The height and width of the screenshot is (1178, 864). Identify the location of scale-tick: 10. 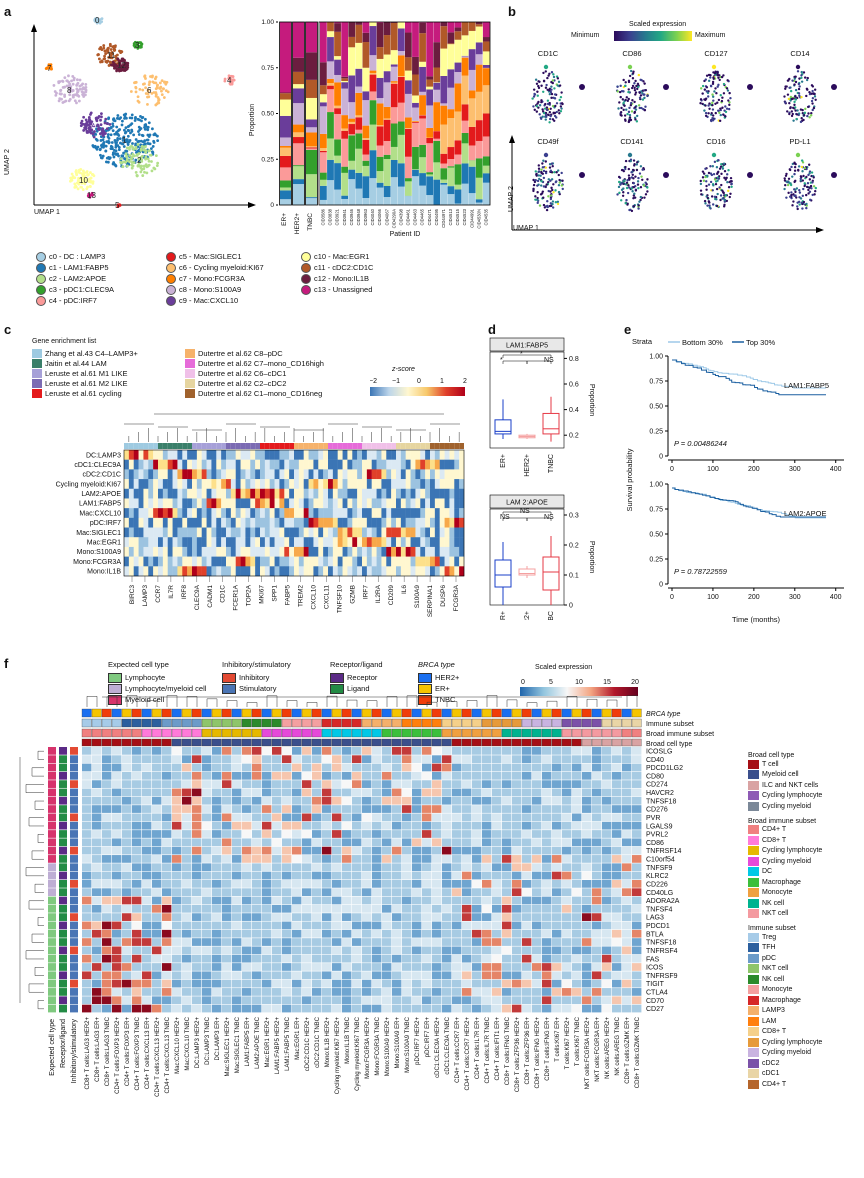
(579, 682).